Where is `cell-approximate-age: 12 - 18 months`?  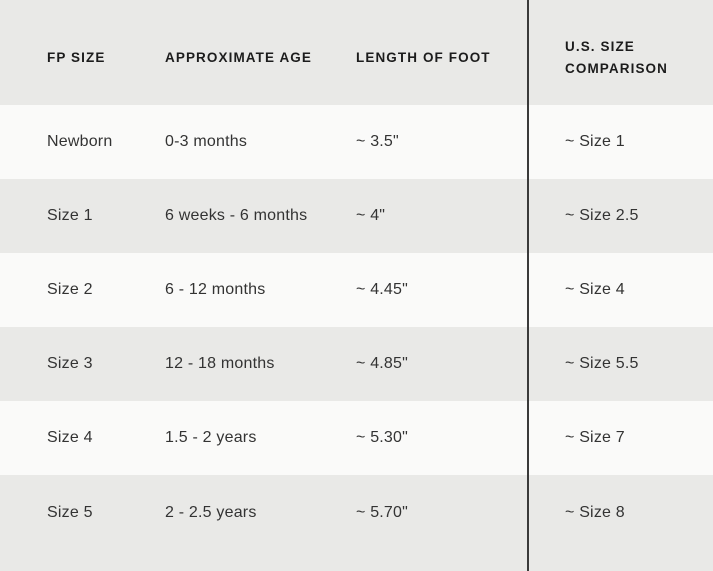
cell-approximate-age: 12 - 18 months is located at coordinates (220, 363).